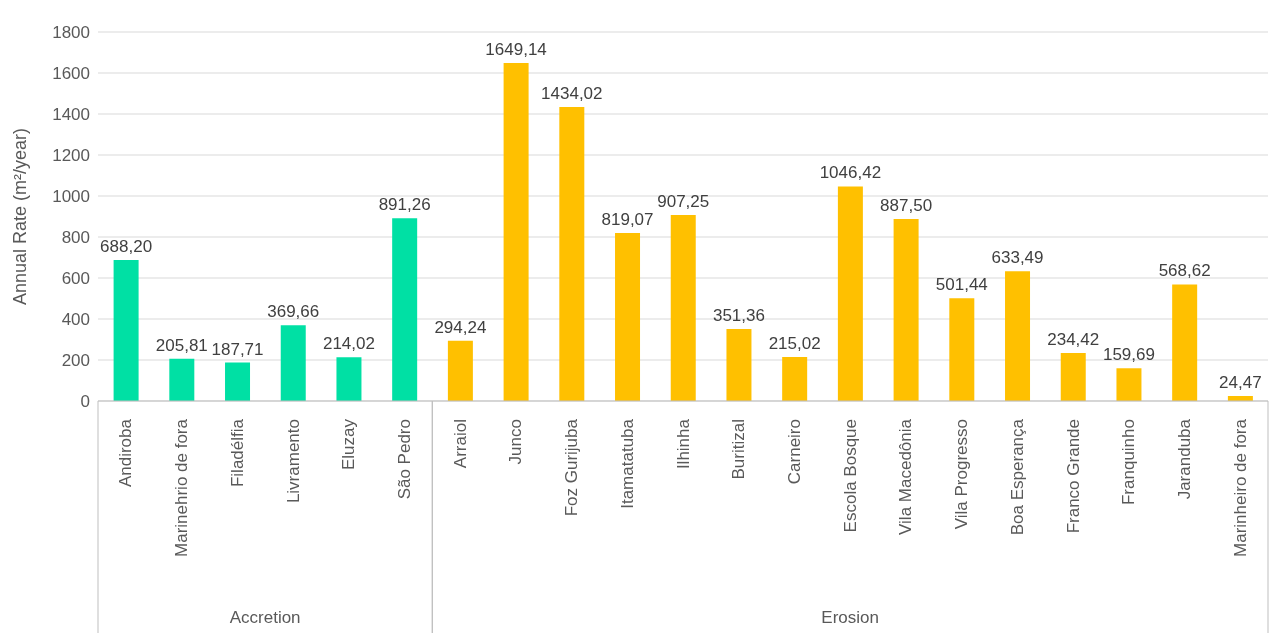 This screenshot has width=1288, height=641. I want to click on x-tick-label: Itamatatuba, so click(627, 463).